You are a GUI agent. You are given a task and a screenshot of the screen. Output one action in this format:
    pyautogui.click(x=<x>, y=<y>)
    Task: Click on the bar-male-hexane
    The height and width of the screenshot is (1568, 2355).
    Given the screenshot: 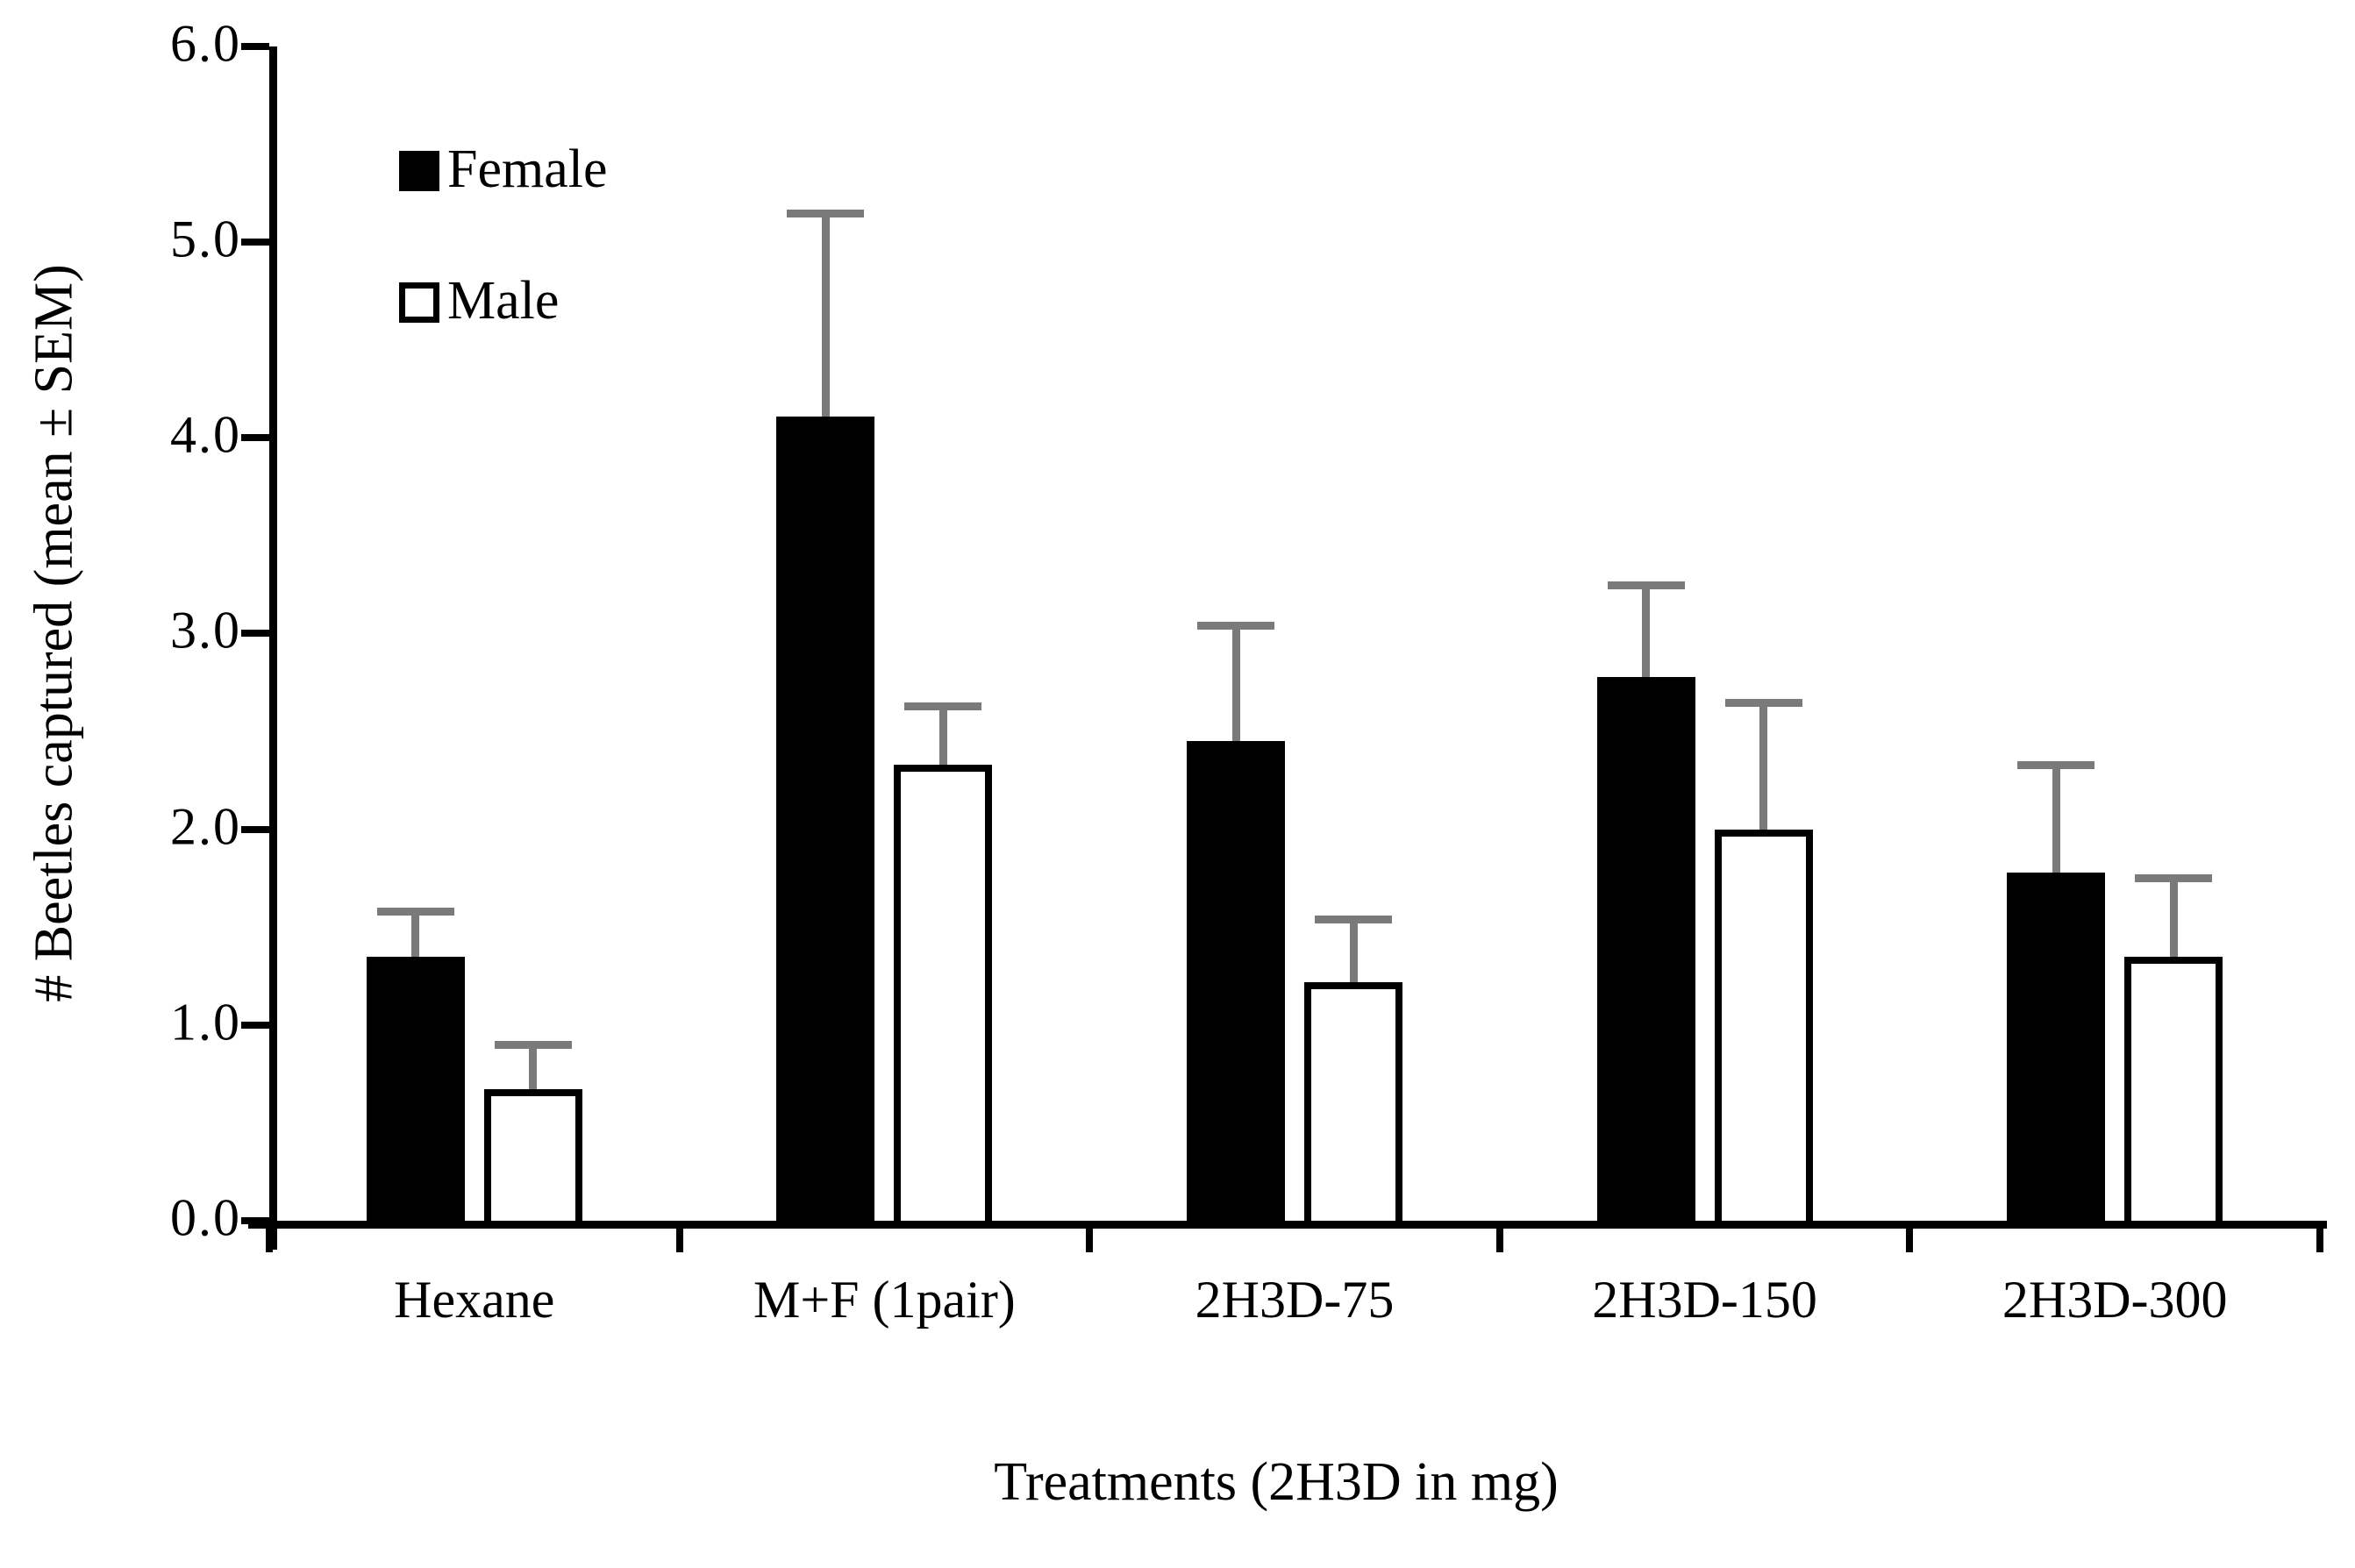 What is the action you would take?
    pyautogui.click(x=532, y=1155)
    